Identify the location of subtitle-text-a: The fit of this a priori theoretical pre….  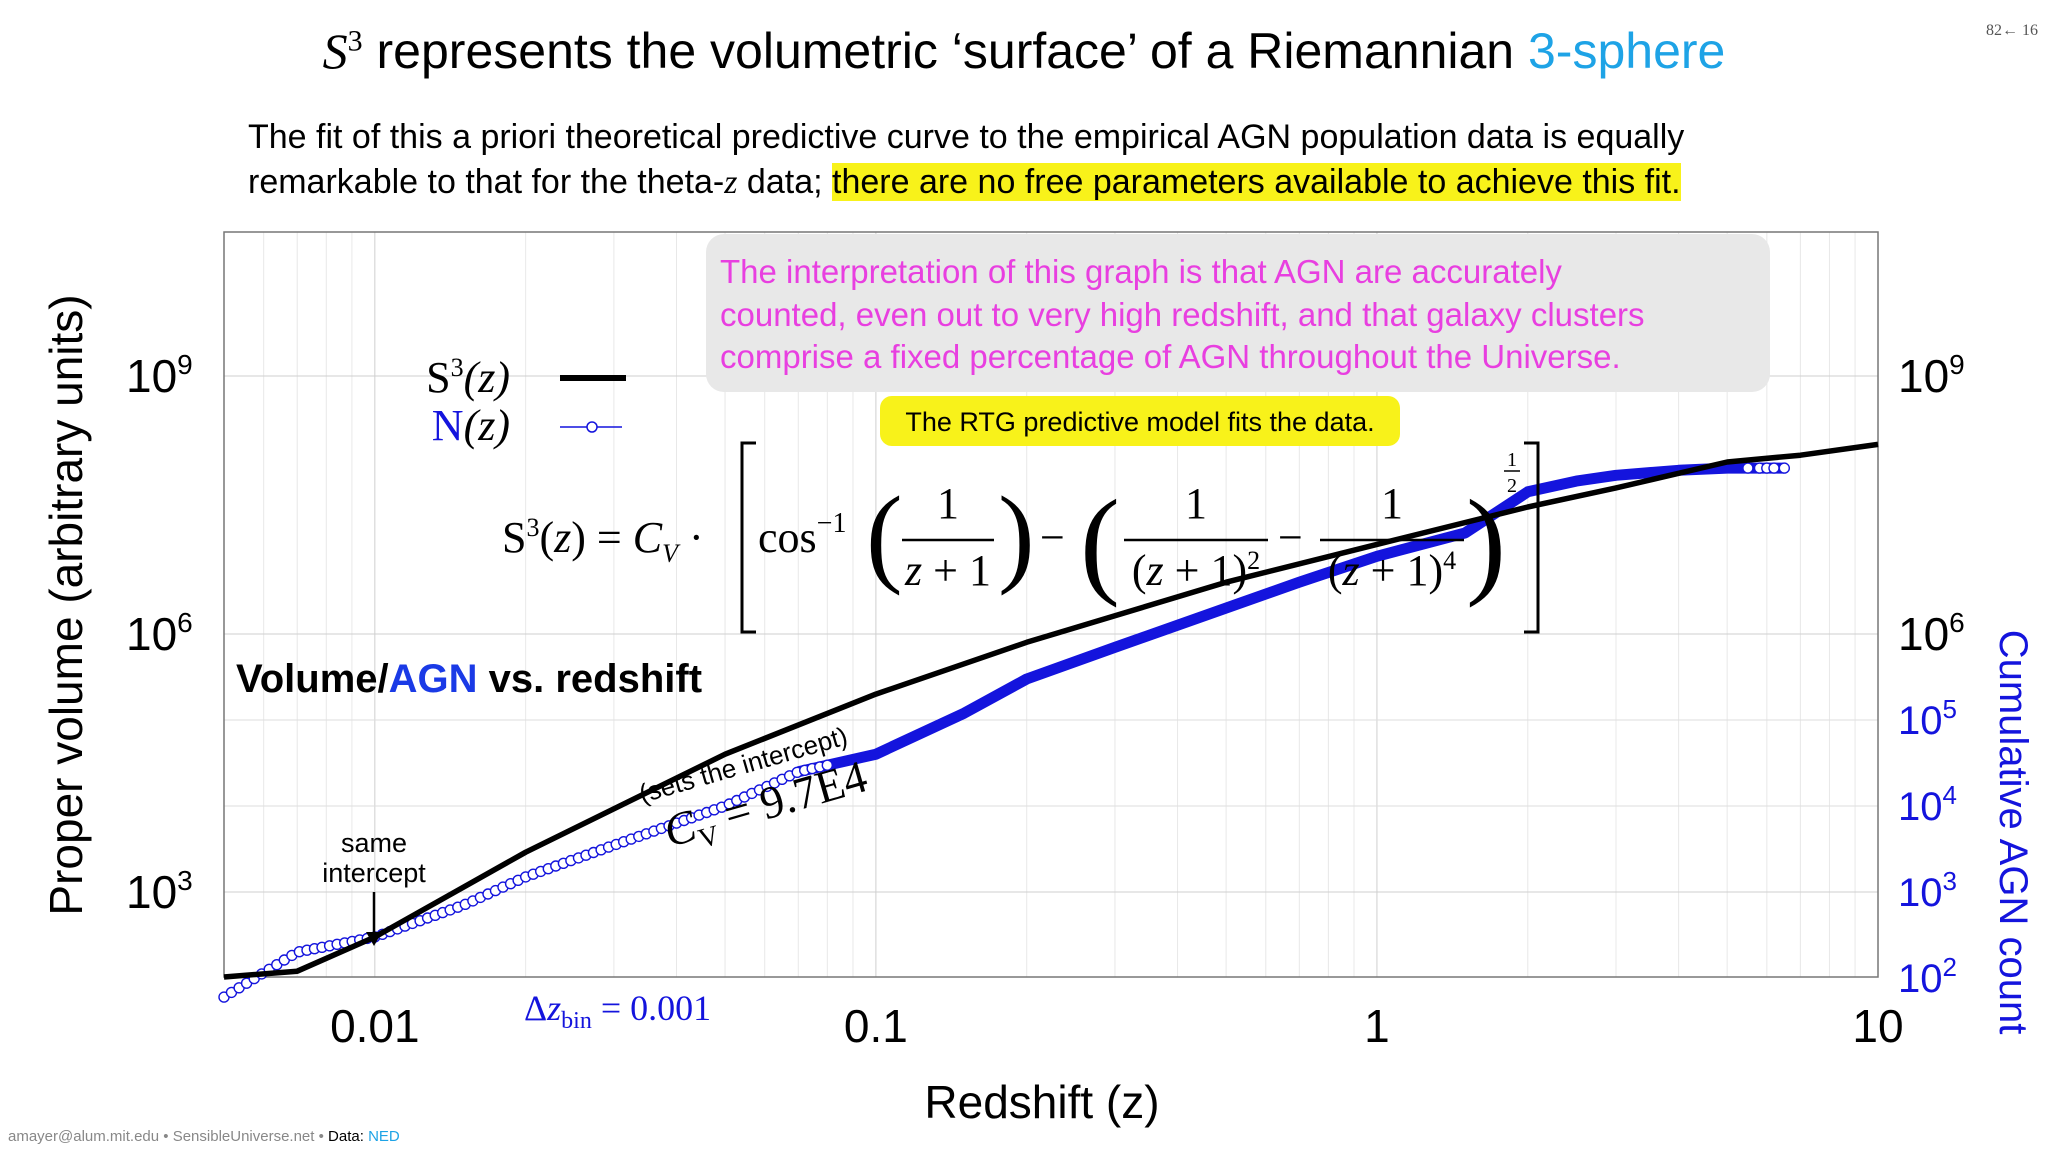
(966, 159).